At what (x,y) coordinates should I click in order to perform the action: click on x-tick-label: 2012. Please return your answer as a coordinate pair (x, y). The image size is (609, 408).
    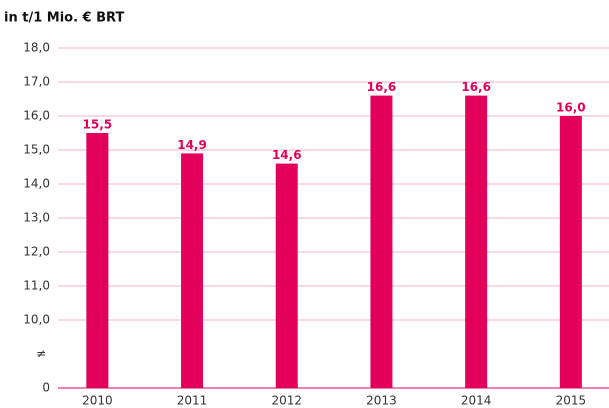
    Looking at the image, I should click on (286, 401).